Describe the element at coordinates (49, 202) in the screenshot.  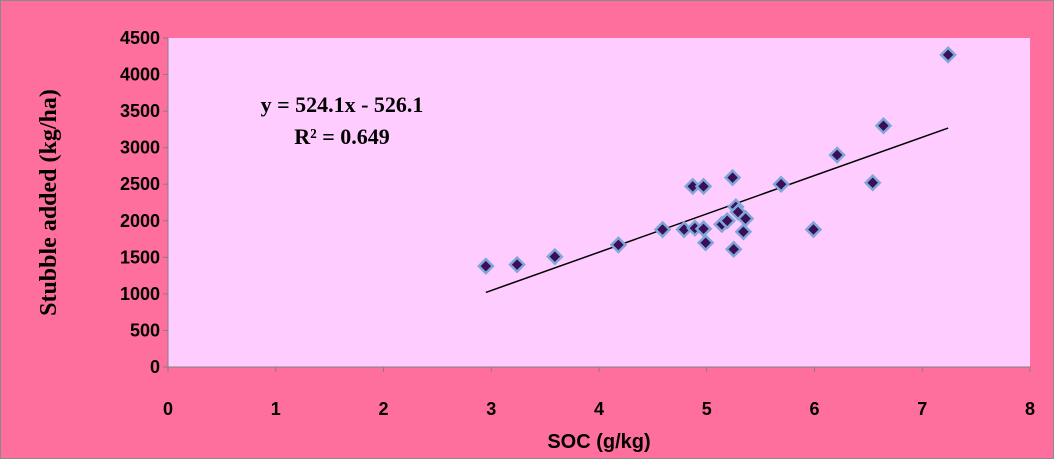
I see `y-axis-title: Stubble added (kg/ha)` at that location.